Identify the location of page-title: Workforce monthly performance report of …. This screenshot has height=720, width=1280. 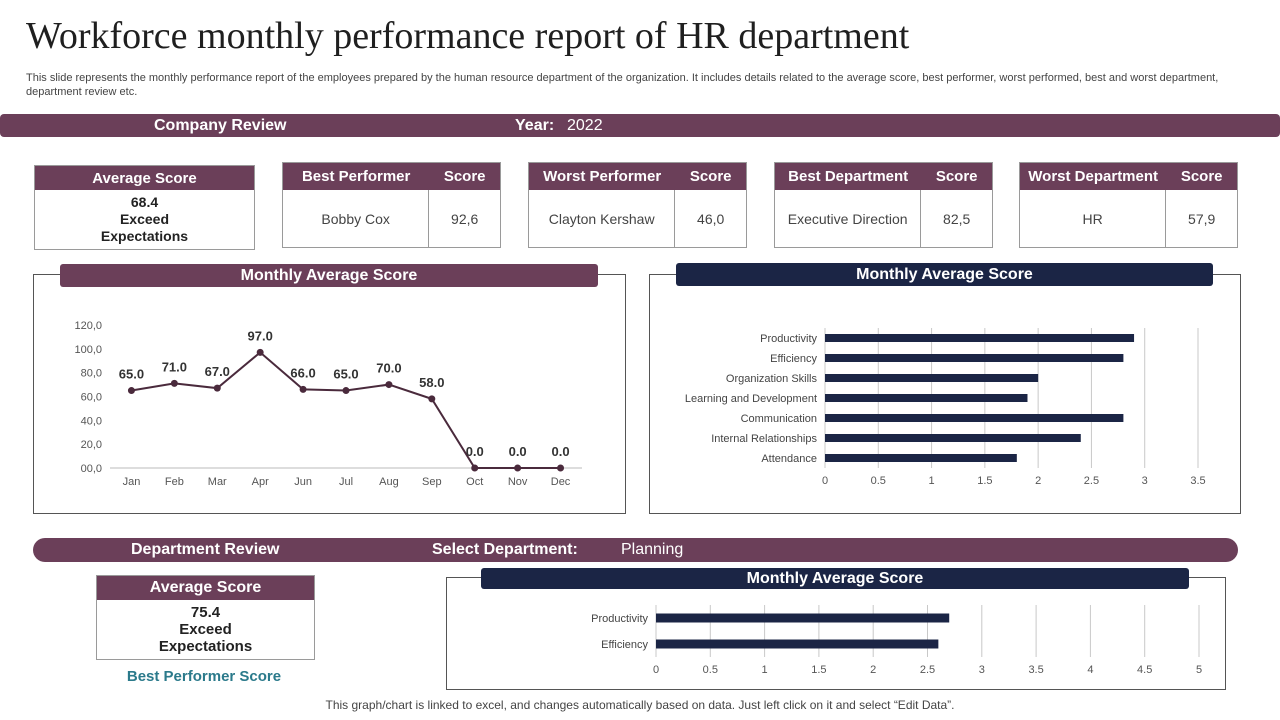
(468, 36).